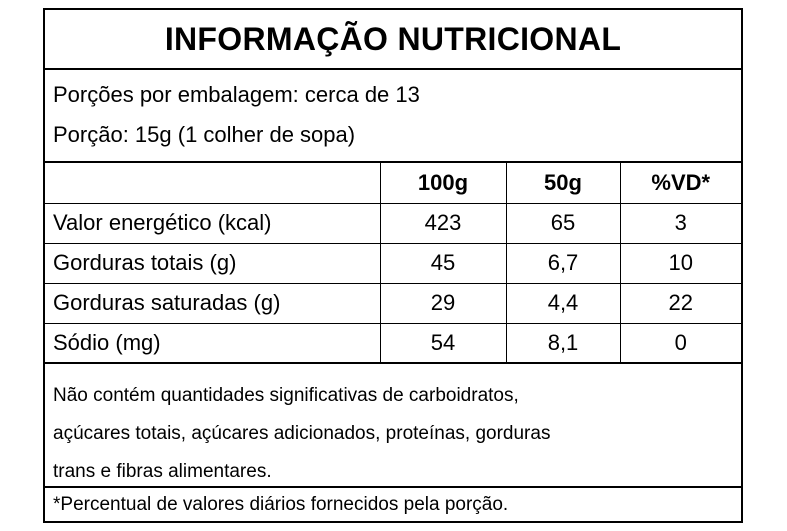  Describe the element at coordinates (162, 471) in the screenshot. I see `note-line: trans e fibras alimentares.` at that location.